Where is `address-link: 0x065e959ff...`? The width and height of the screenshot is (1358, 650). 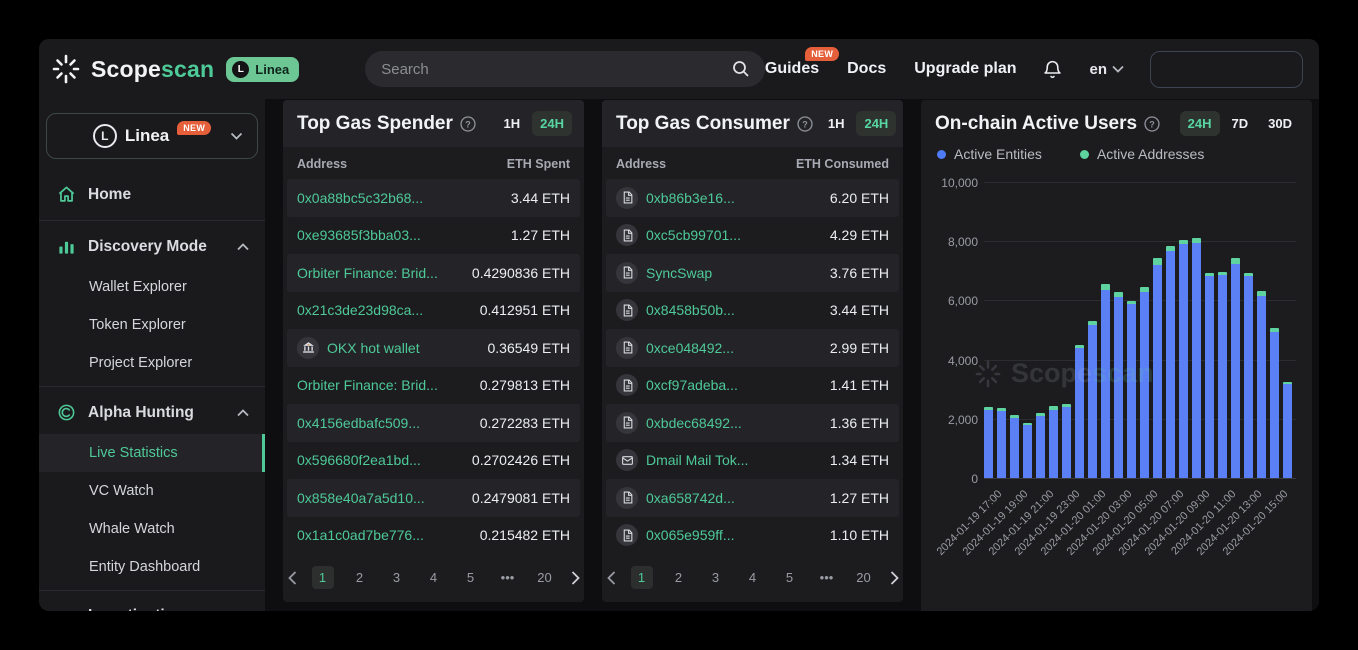 address-link: 0x065e959ff... is located at coordinates (675, 535).